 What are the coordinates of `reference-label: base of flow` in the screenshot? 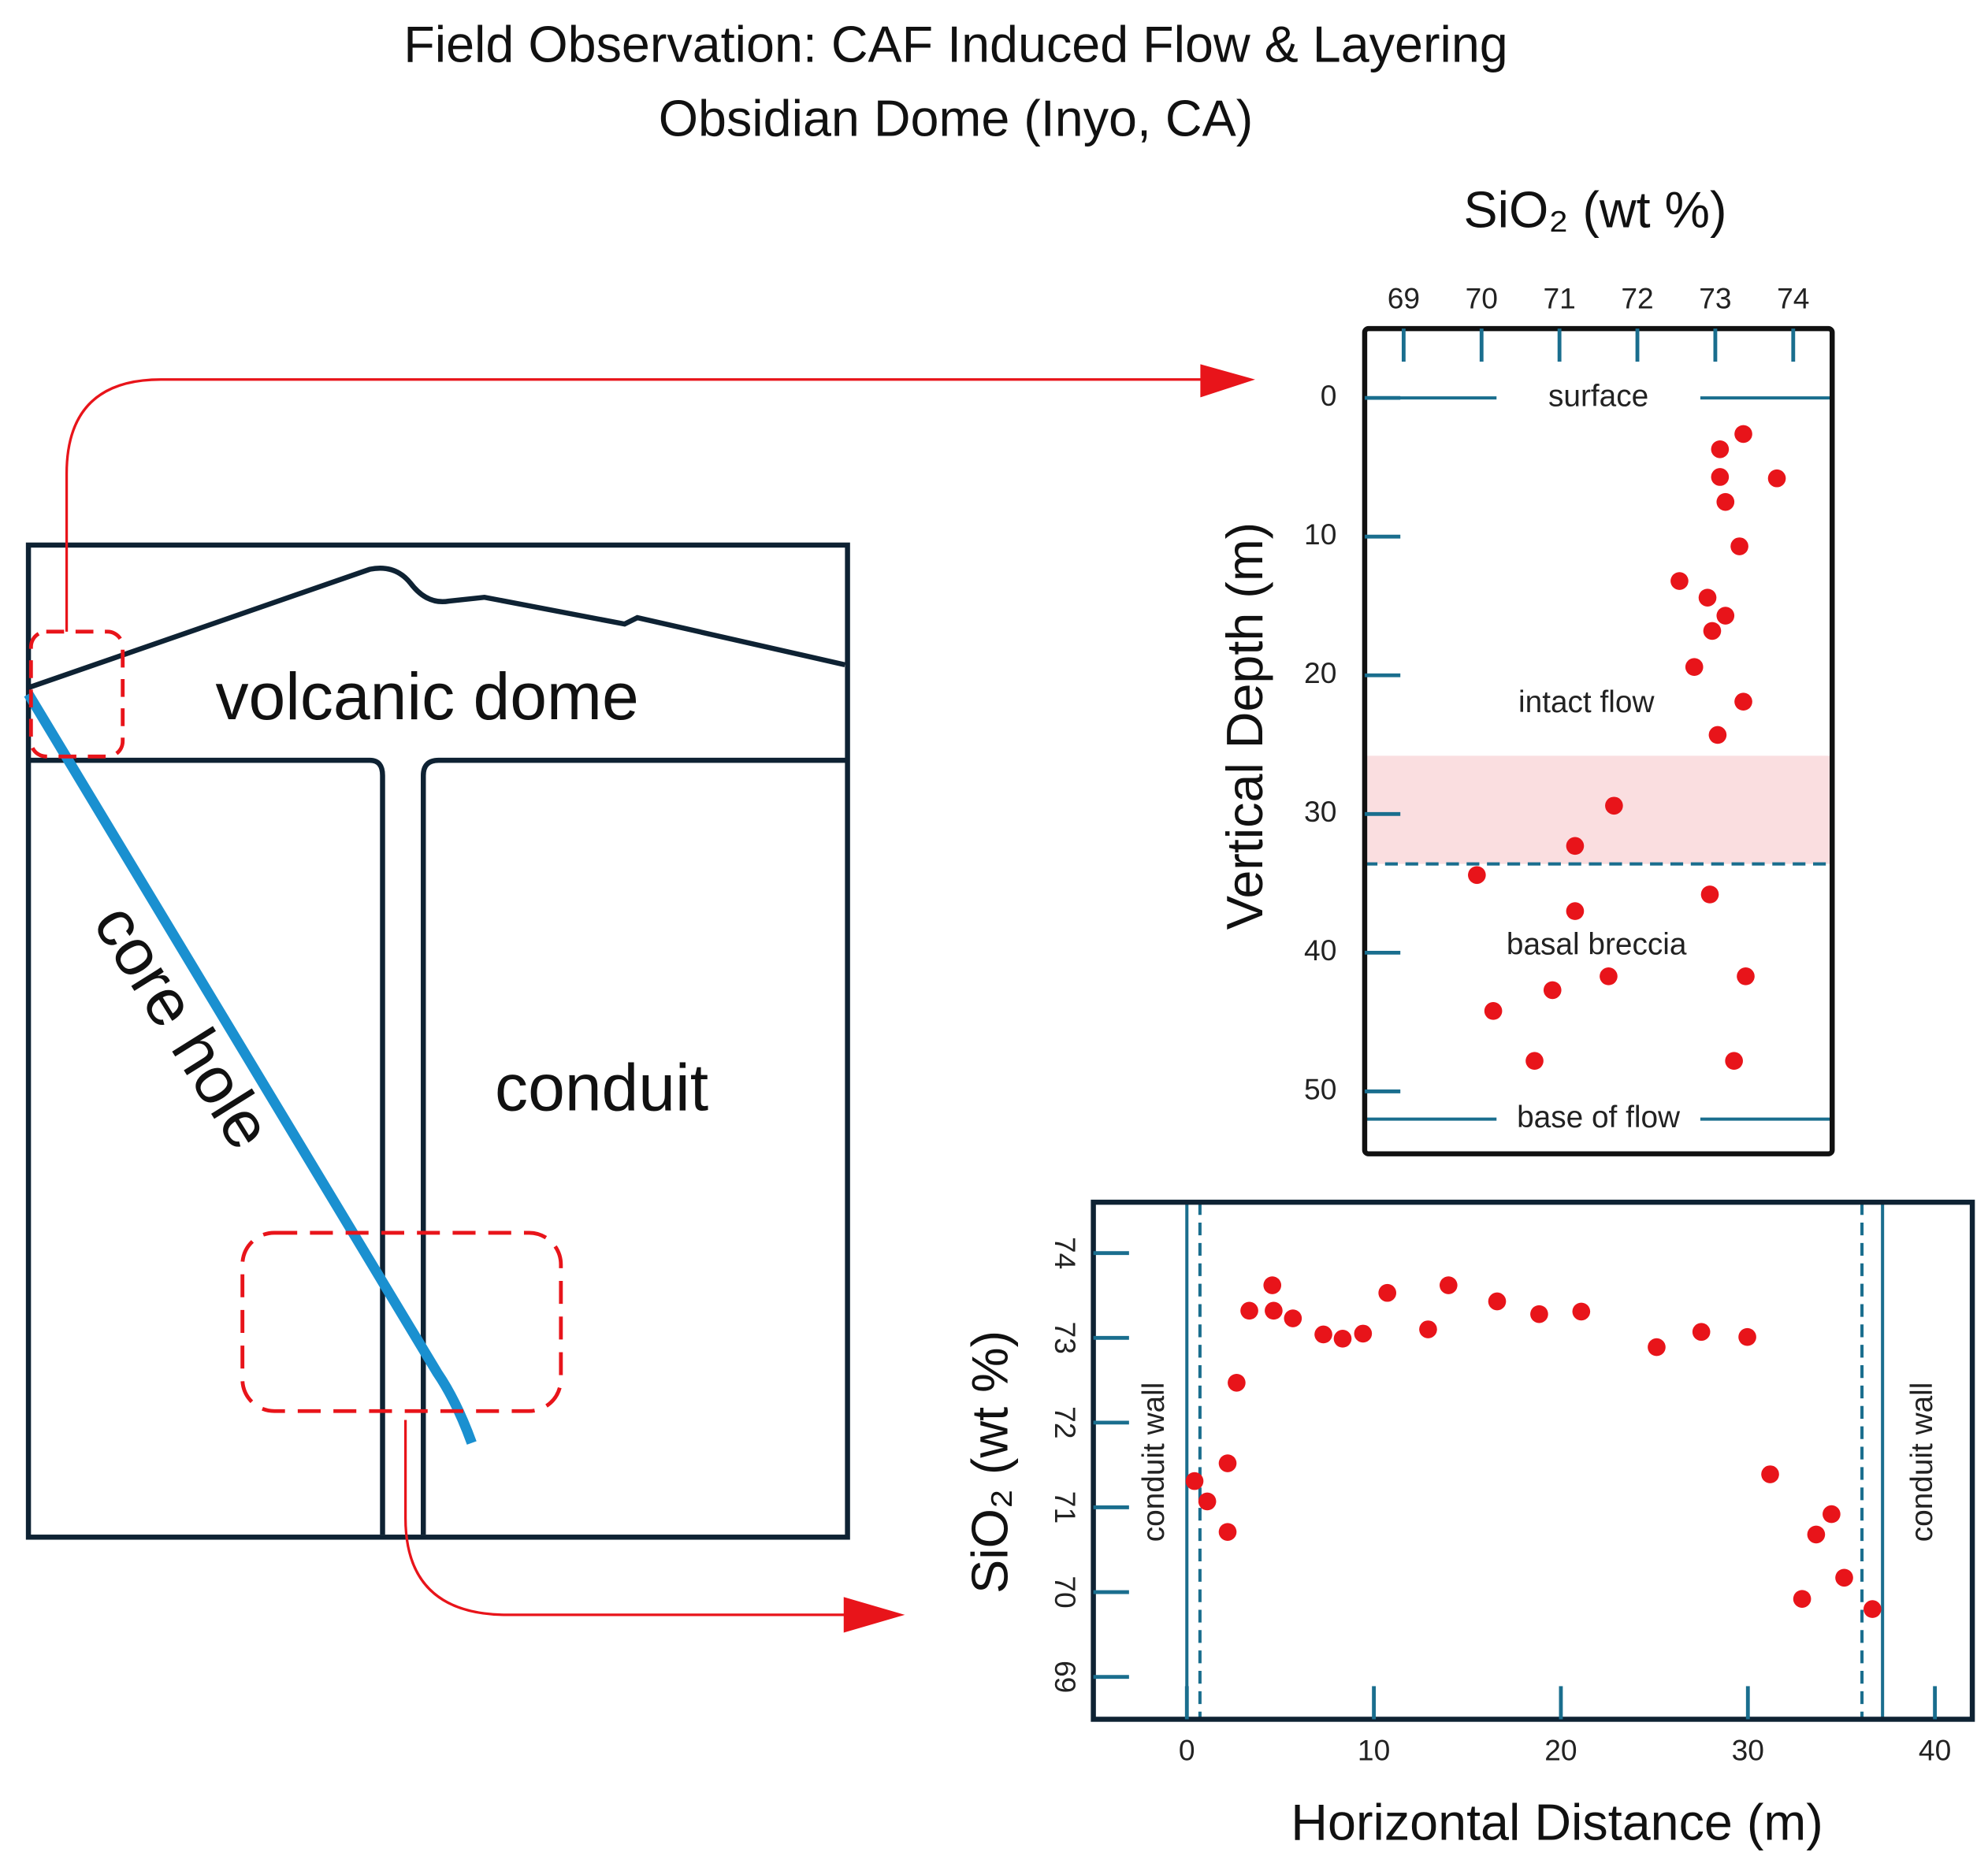 It's located at (1599, 1117).